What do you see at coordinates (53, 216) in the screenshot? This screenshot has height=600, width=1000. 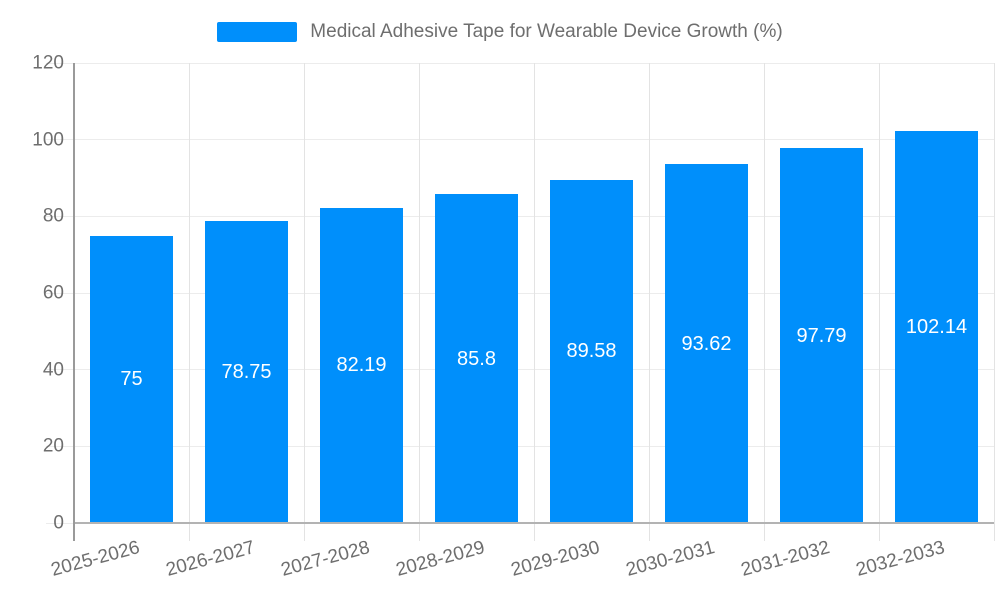 I see `y-axis-tick-label: 80` at bounding box center [53, 216].